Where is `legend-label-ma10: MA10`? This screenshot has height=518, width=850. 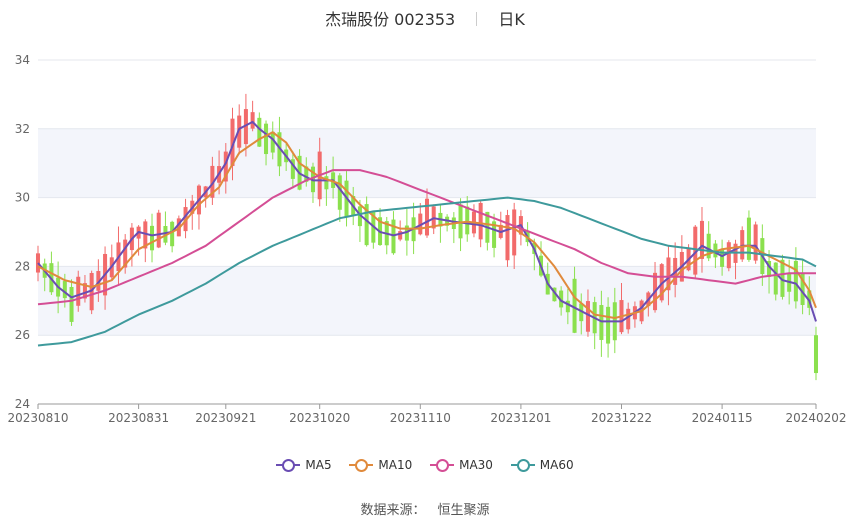
legend-label-ma10: MA10 is located at coordinates (395, 465).